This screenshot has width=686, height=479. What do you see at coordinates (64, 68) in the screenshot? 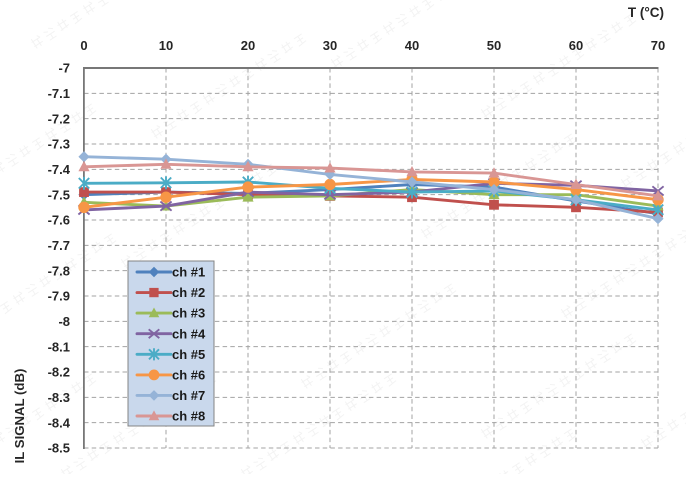
I see `svg-text: -7` at bounding box center [64, 68].